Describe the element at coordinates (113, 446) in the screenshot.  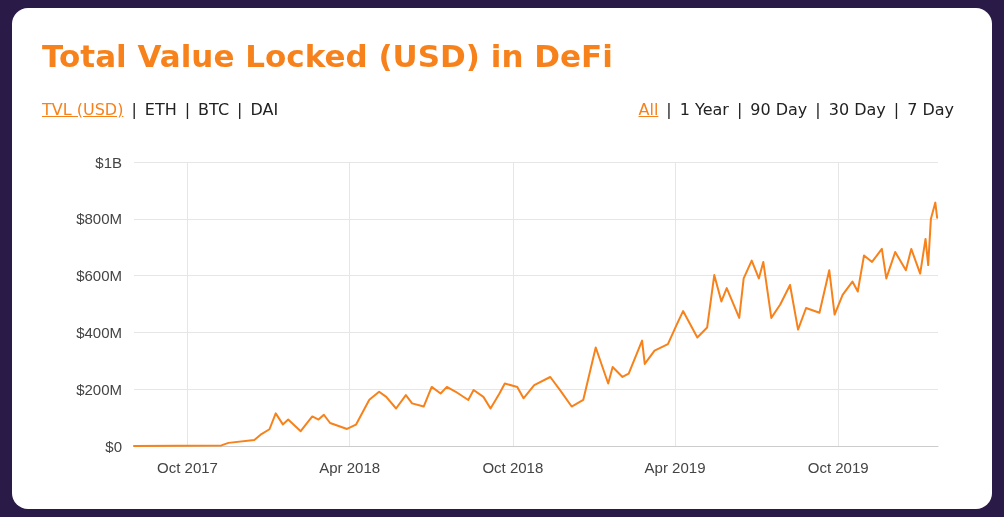
I see `y-tick-label: $0` at that location.